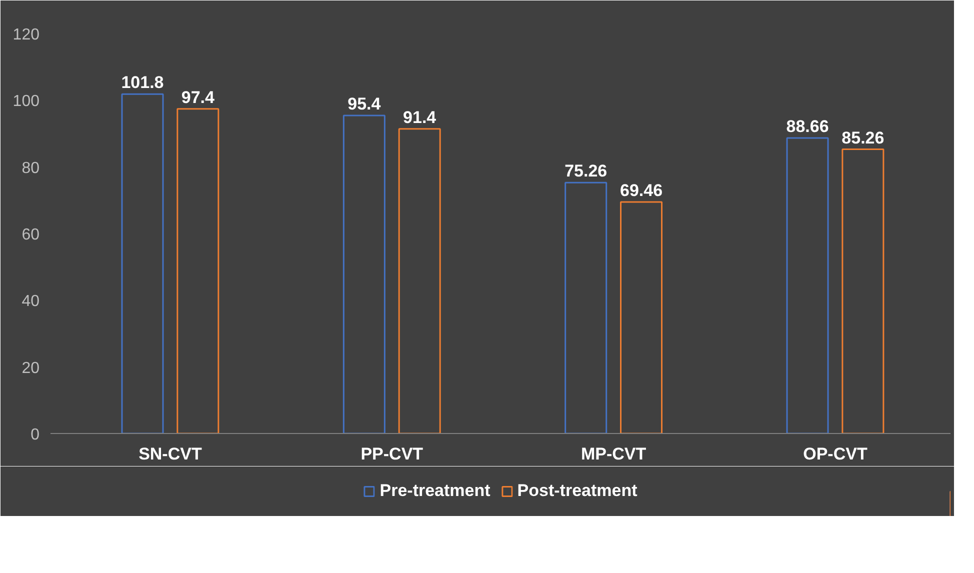 This screenshot has height=573, width=974. What do you see at coordinates (577, 491) in the screenshot?
I see `legend-label: Post-treatment` at bounding box center [577, 491].